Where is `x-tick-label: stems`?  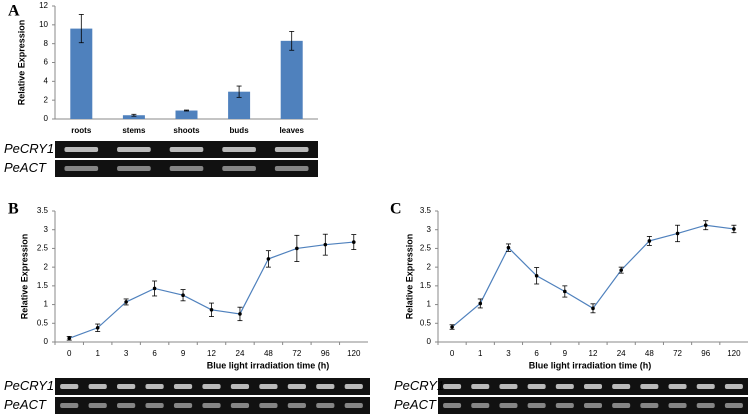
x-tick-label: stems is located at coordinates (134, 130).